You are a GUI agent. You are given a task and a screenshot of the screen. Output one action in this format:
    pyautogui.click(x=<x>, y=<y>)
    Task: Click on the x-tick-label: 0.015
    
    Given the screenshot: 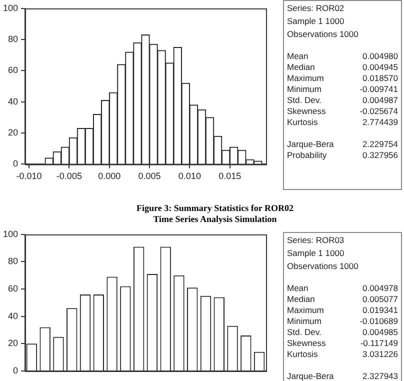 What is the action you would take?
    pyautogui.click(x=230, y=176)
    